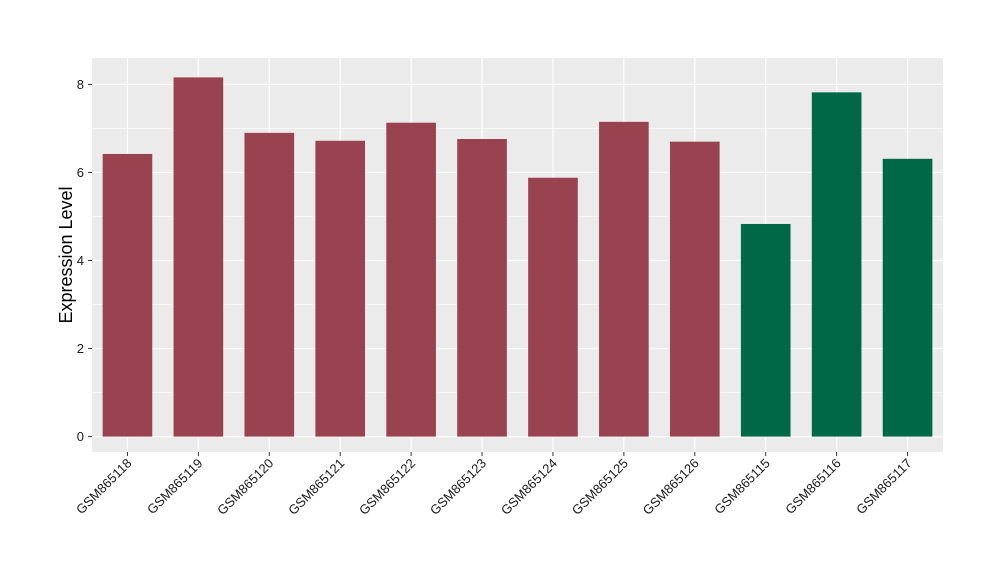 The image size is (1000, 580). What do you see at coordinates (340, 288) in the screenshot?
I see `bar-GSM865121` at bounding box center [340, 288].